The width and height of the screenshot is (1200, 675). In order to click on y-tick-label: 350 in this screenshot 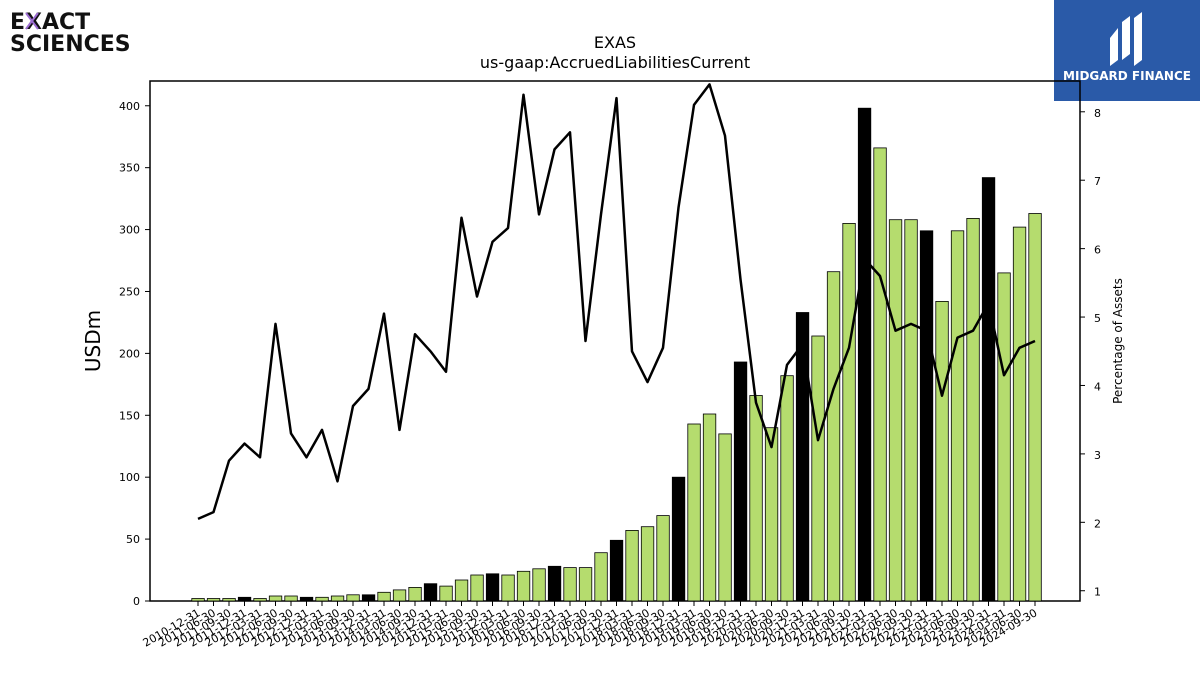, I will do `click(129, 168)`.